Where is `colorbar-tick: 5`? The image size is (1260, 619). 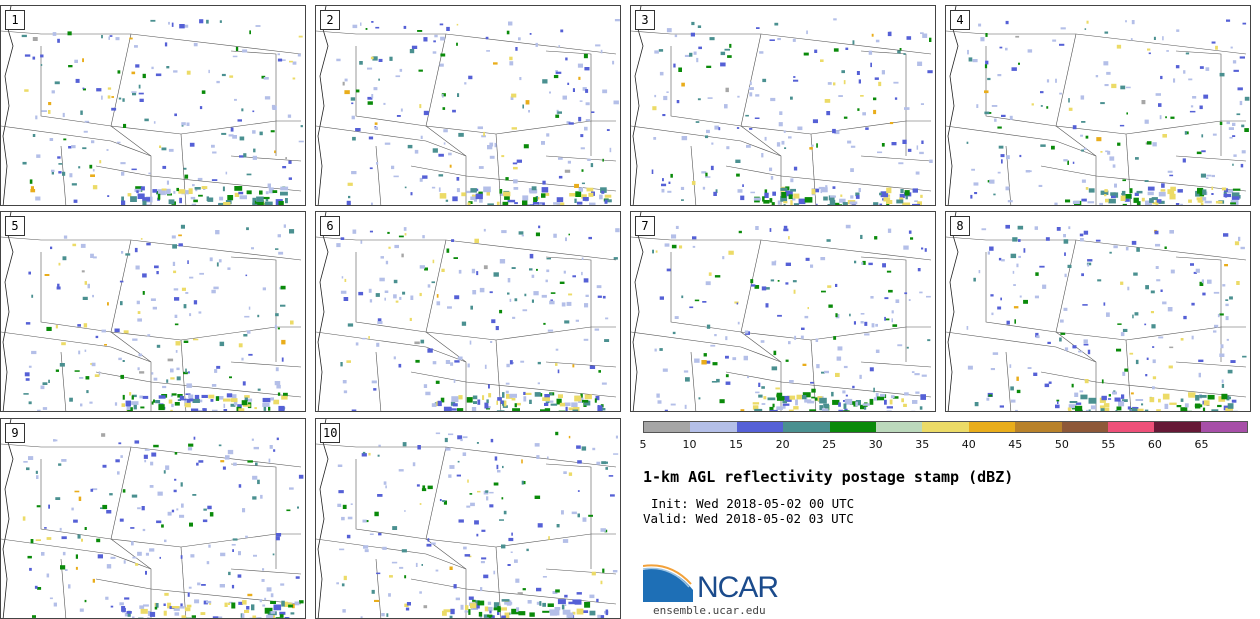
colorbar-tick: 5 is located at coordinates (643, 444).